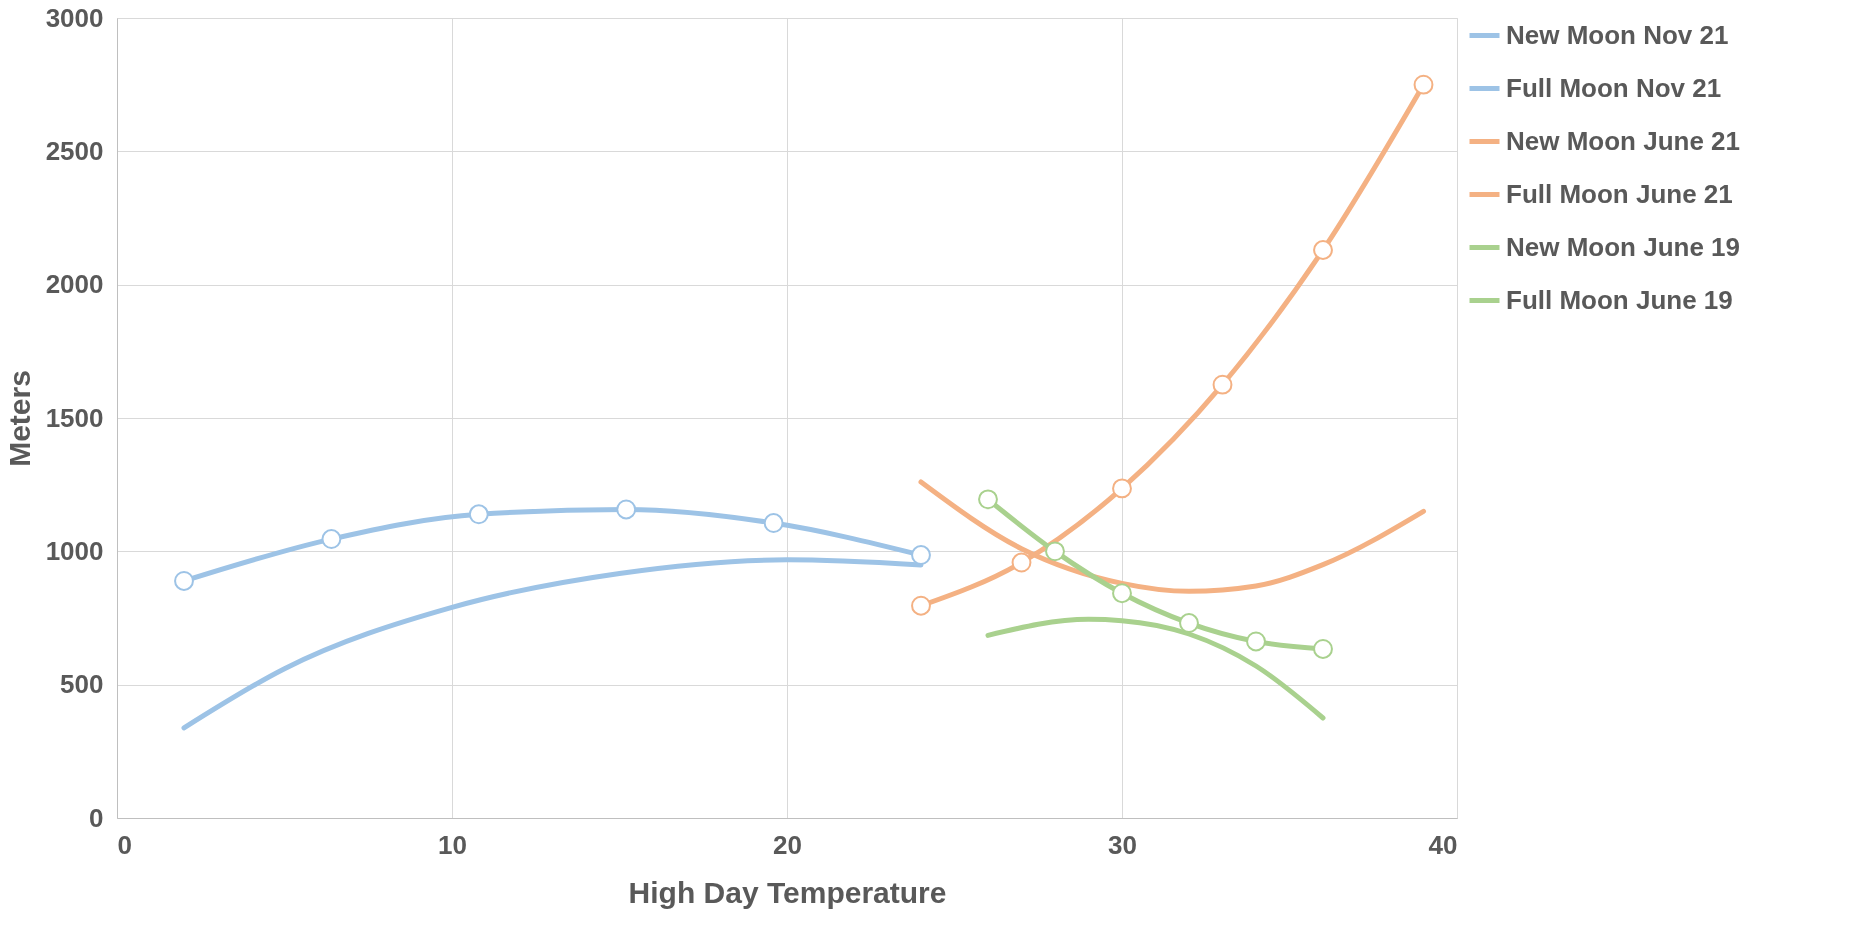  What do you see at coordinates (452, 844) in the screenshot?
I see `x-tick-label: 10` at bounding box center [452, 844].